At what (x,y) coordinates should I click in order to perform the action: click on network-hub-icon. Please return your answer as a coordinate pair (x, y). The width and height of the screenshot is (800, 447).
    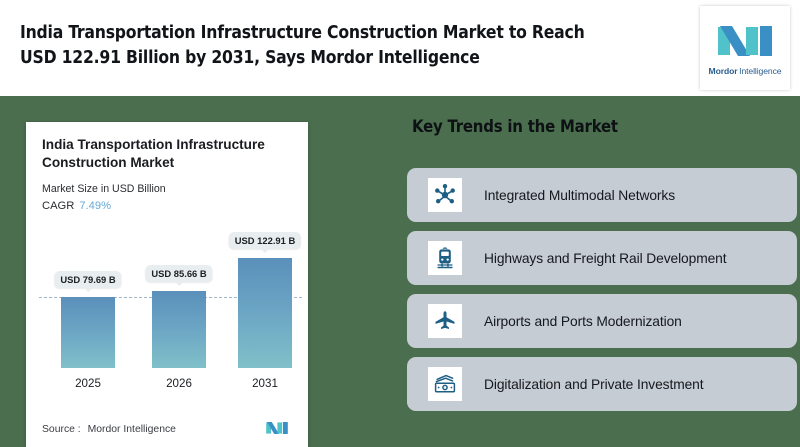
    Looking at the image, I should click on (445, 195).